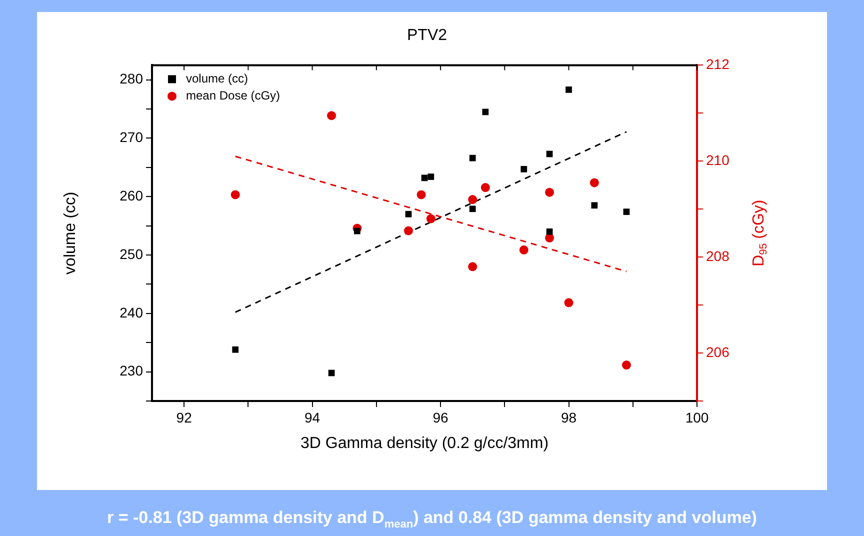 This screenshot has height=536, width=864. I want to click on text: r = -0.81 (3D gamma density and D$_{mean}$) and 0.84 (3D gamma density and volume), so click(432, 519).